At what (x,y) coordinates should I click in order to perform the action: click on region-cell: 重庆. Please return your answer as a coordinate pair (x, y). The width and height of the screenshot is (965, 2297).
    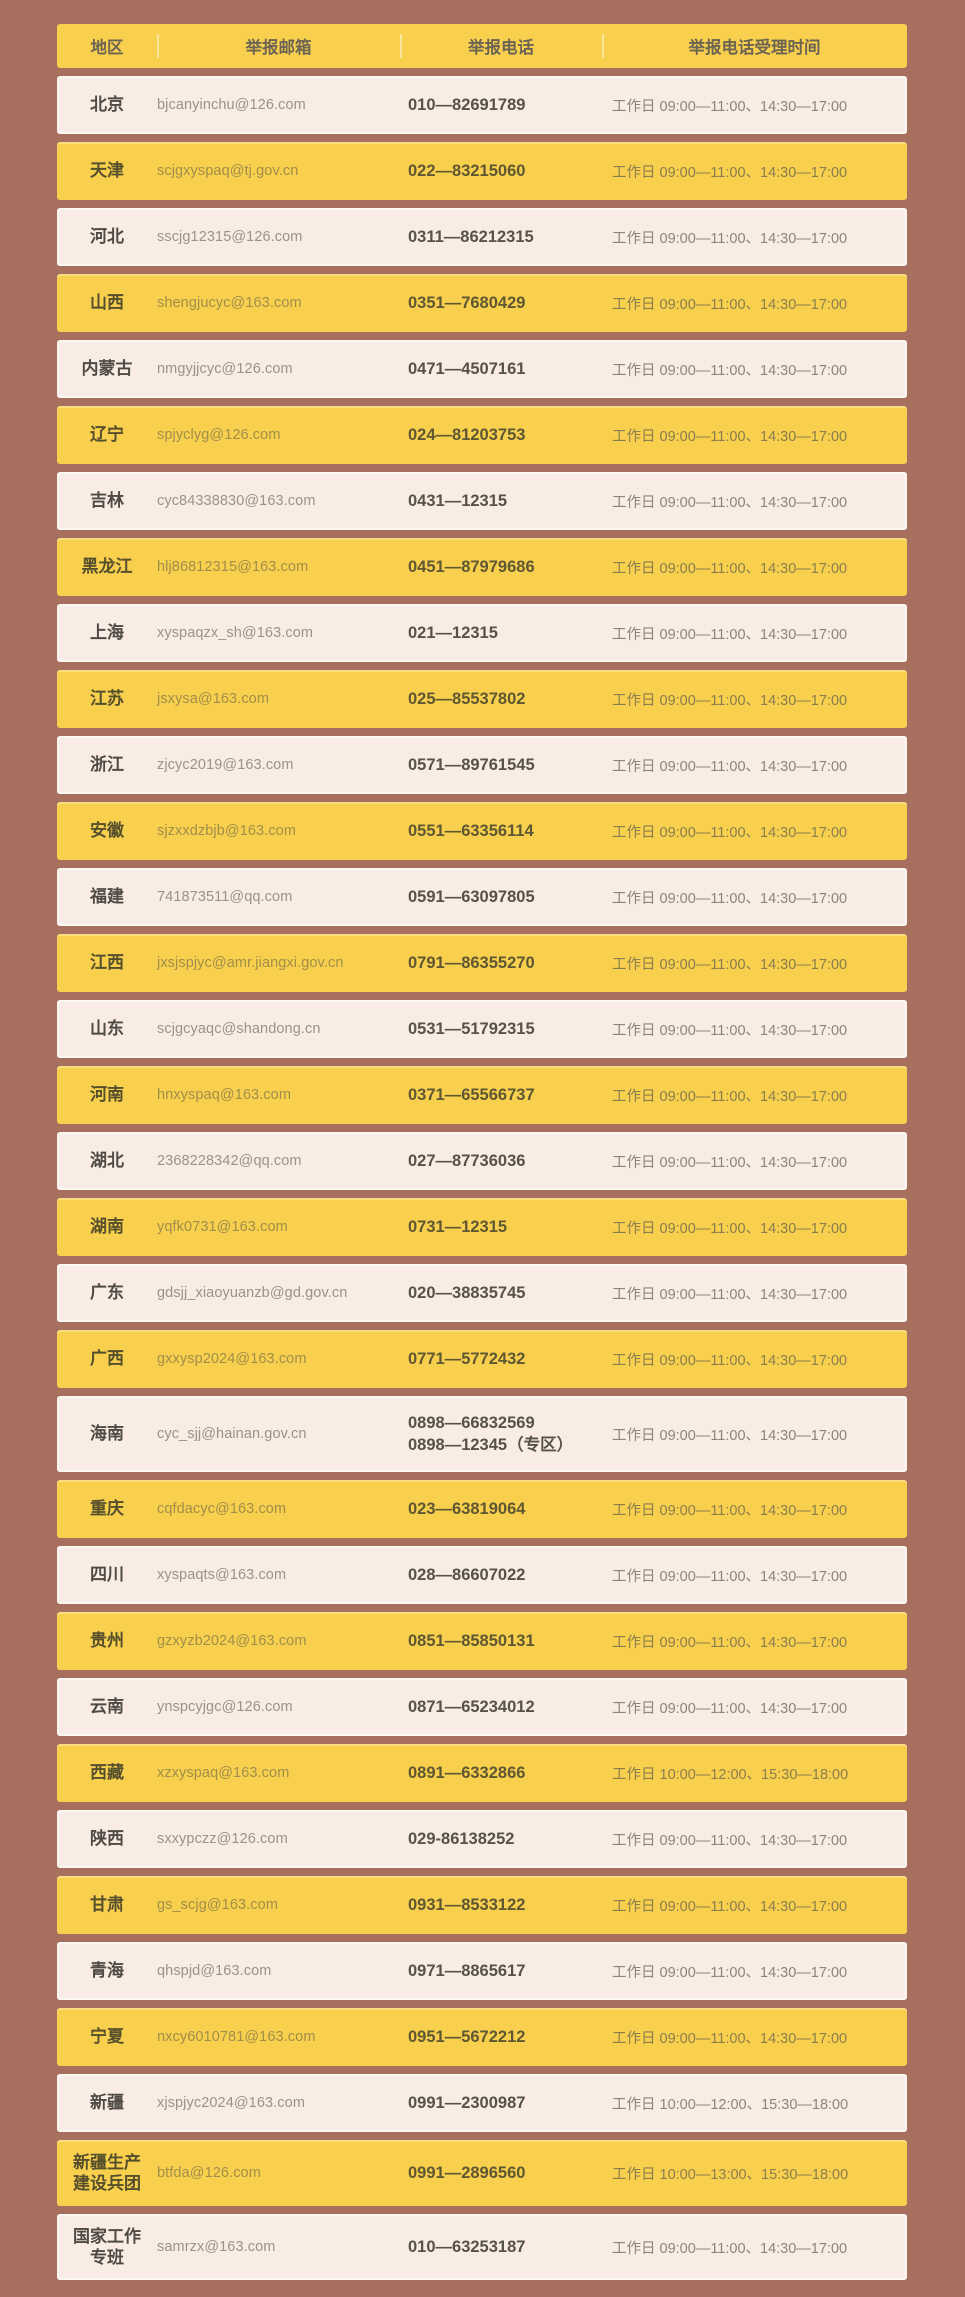
    Looking at the image, I should click on (107, 1508).